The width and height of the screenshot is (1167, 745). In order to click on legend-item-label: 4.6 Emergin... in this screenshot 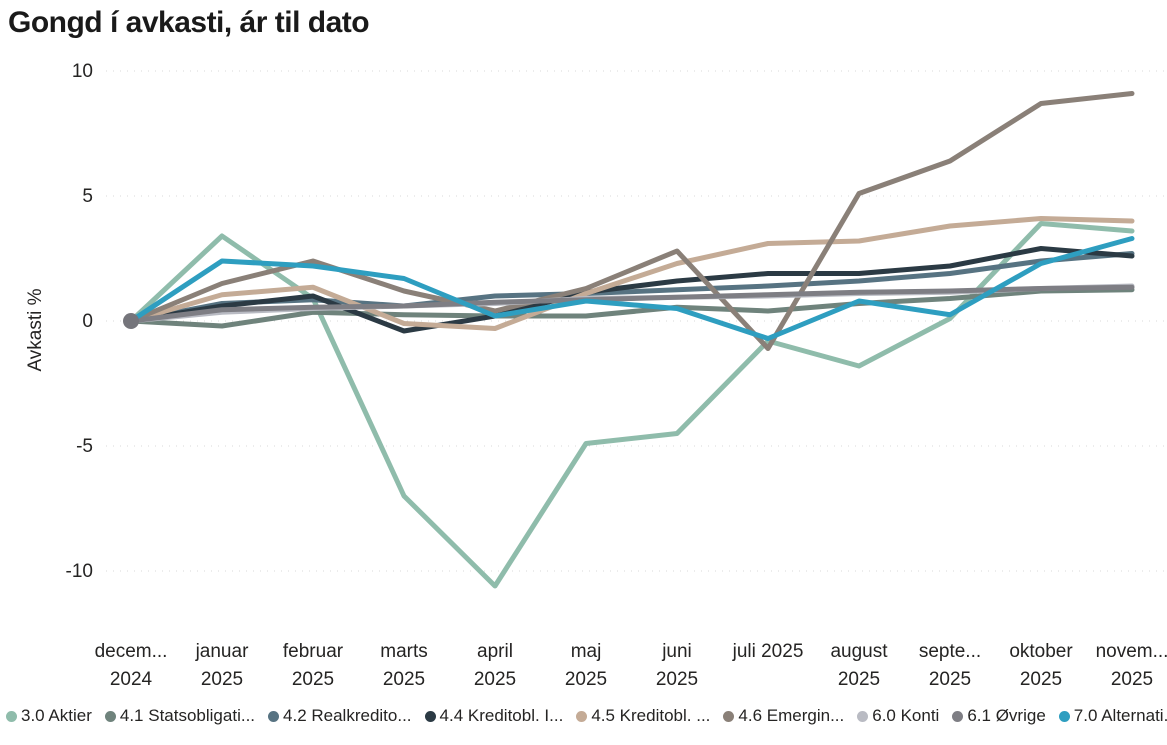, I will do `click(791, 715)`.